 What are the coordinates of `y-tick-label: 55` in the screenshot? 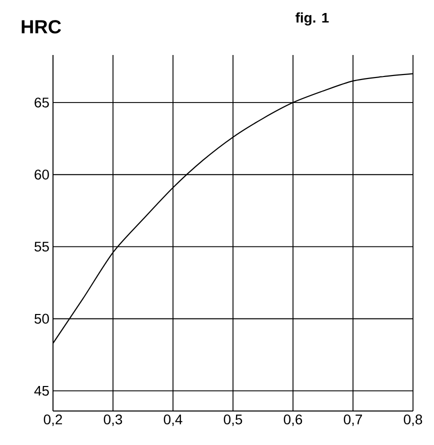 It's located at (41, 247).